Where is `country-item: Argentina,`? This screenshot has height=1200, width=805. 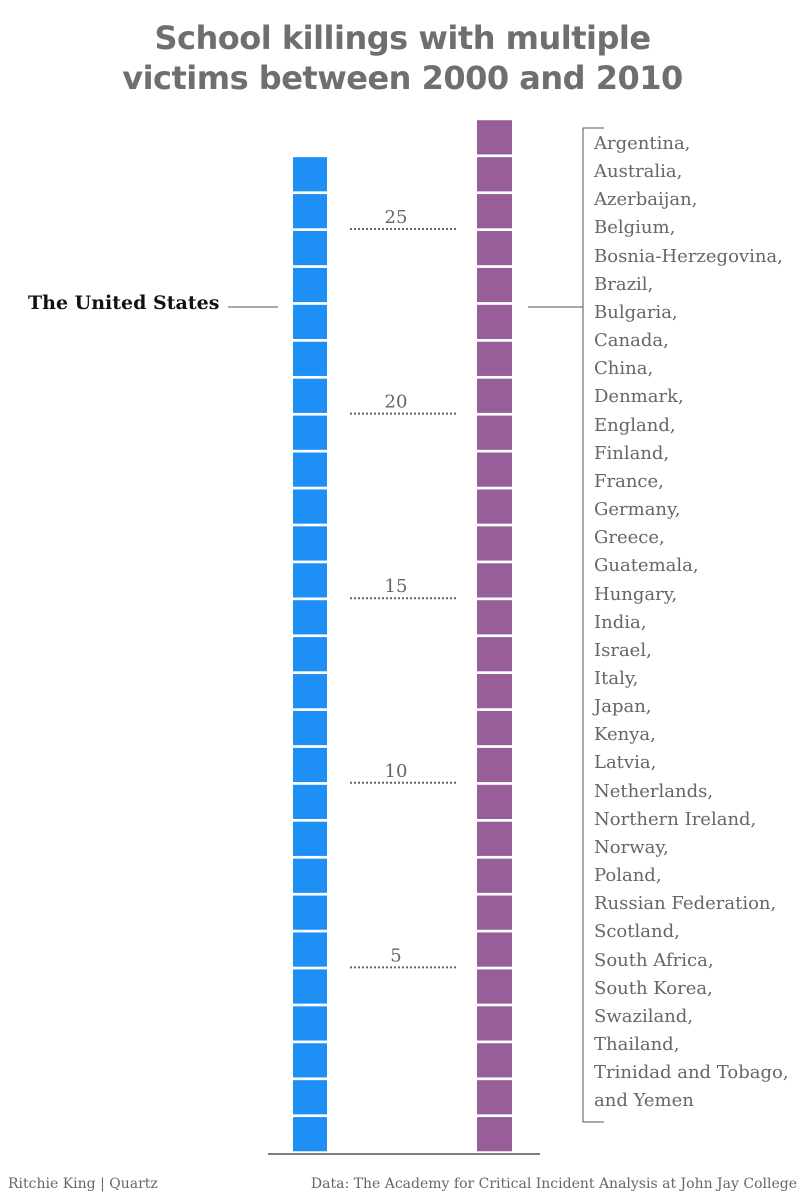 country-item: Argentina, is located at coordinates (642, 143).